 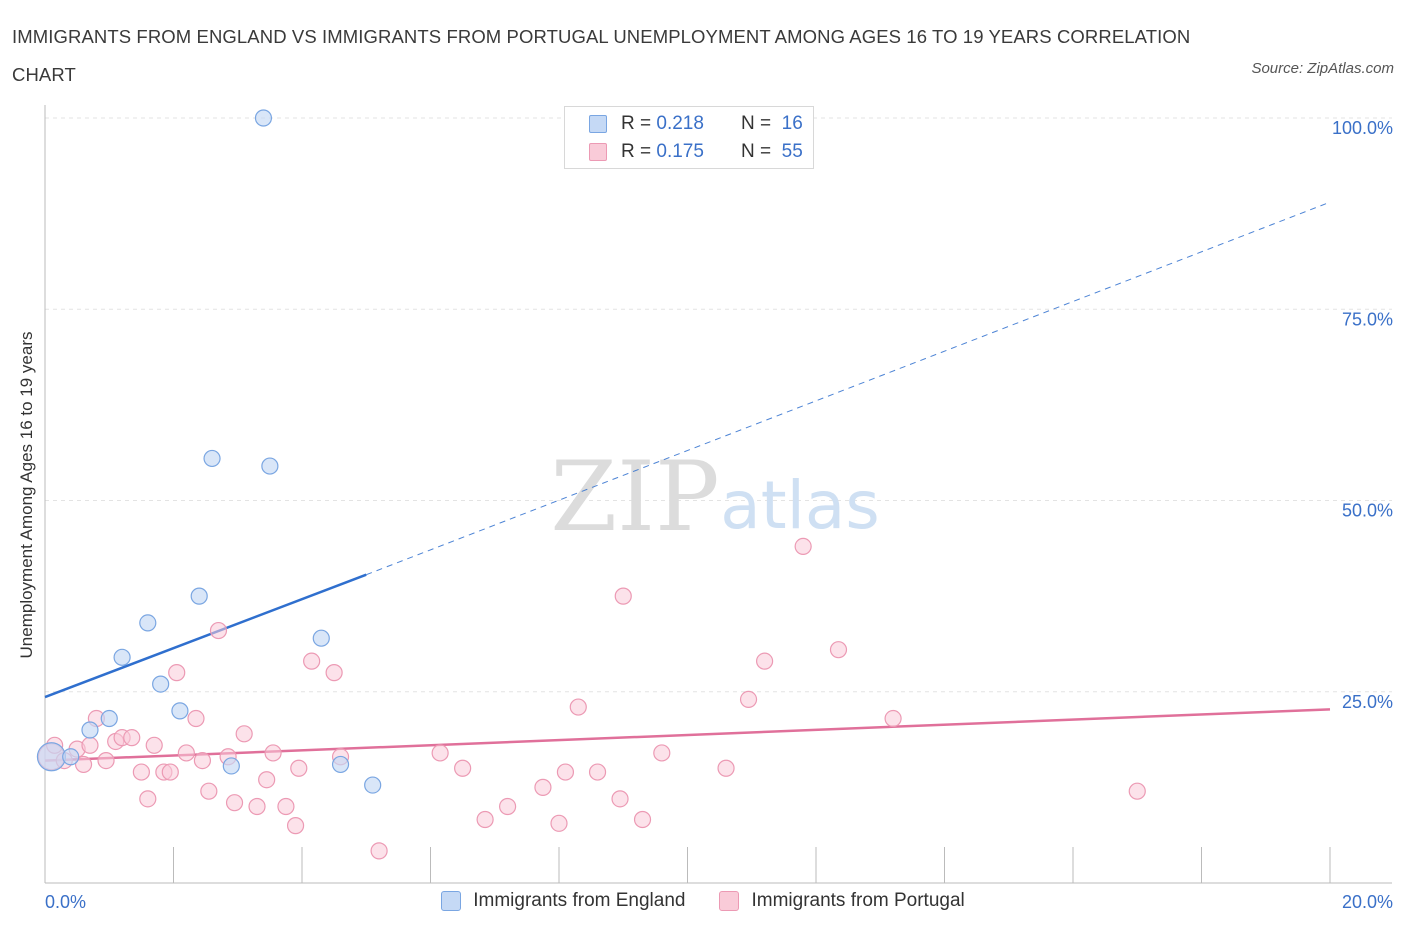 I want to click on legend-item-england: Immigrants from England, so click(x=563, y=901).